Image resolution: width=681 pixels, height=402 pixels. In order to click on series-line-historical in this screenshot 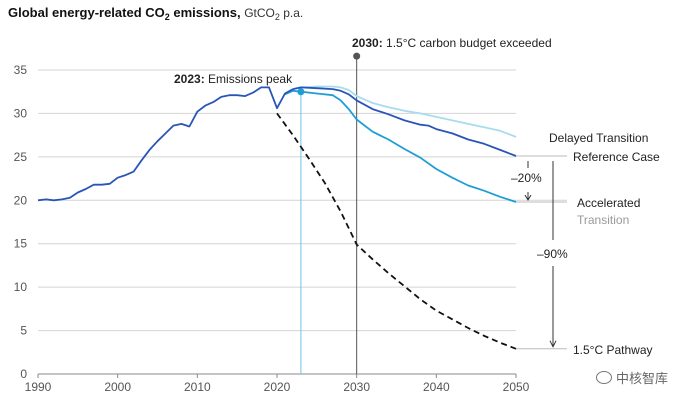, I will do `click(165, 144)`.